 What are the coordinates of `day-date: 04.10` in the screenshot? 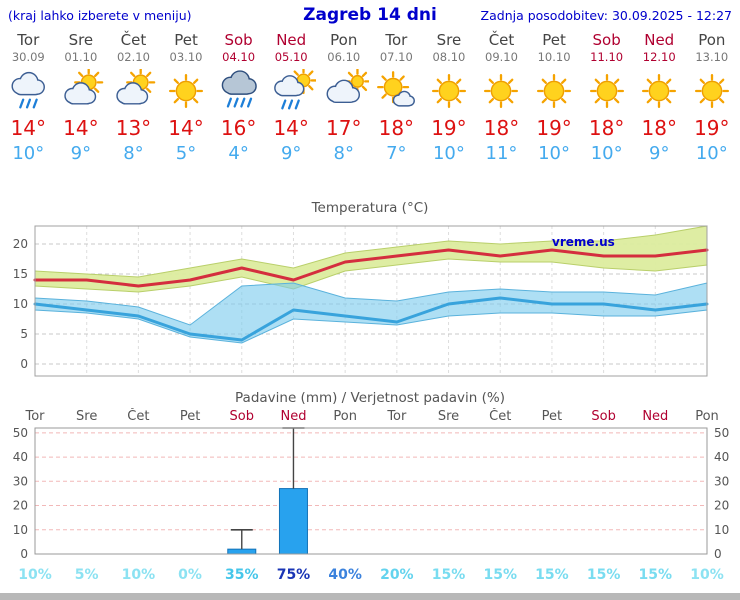 It's located at (239, 57).